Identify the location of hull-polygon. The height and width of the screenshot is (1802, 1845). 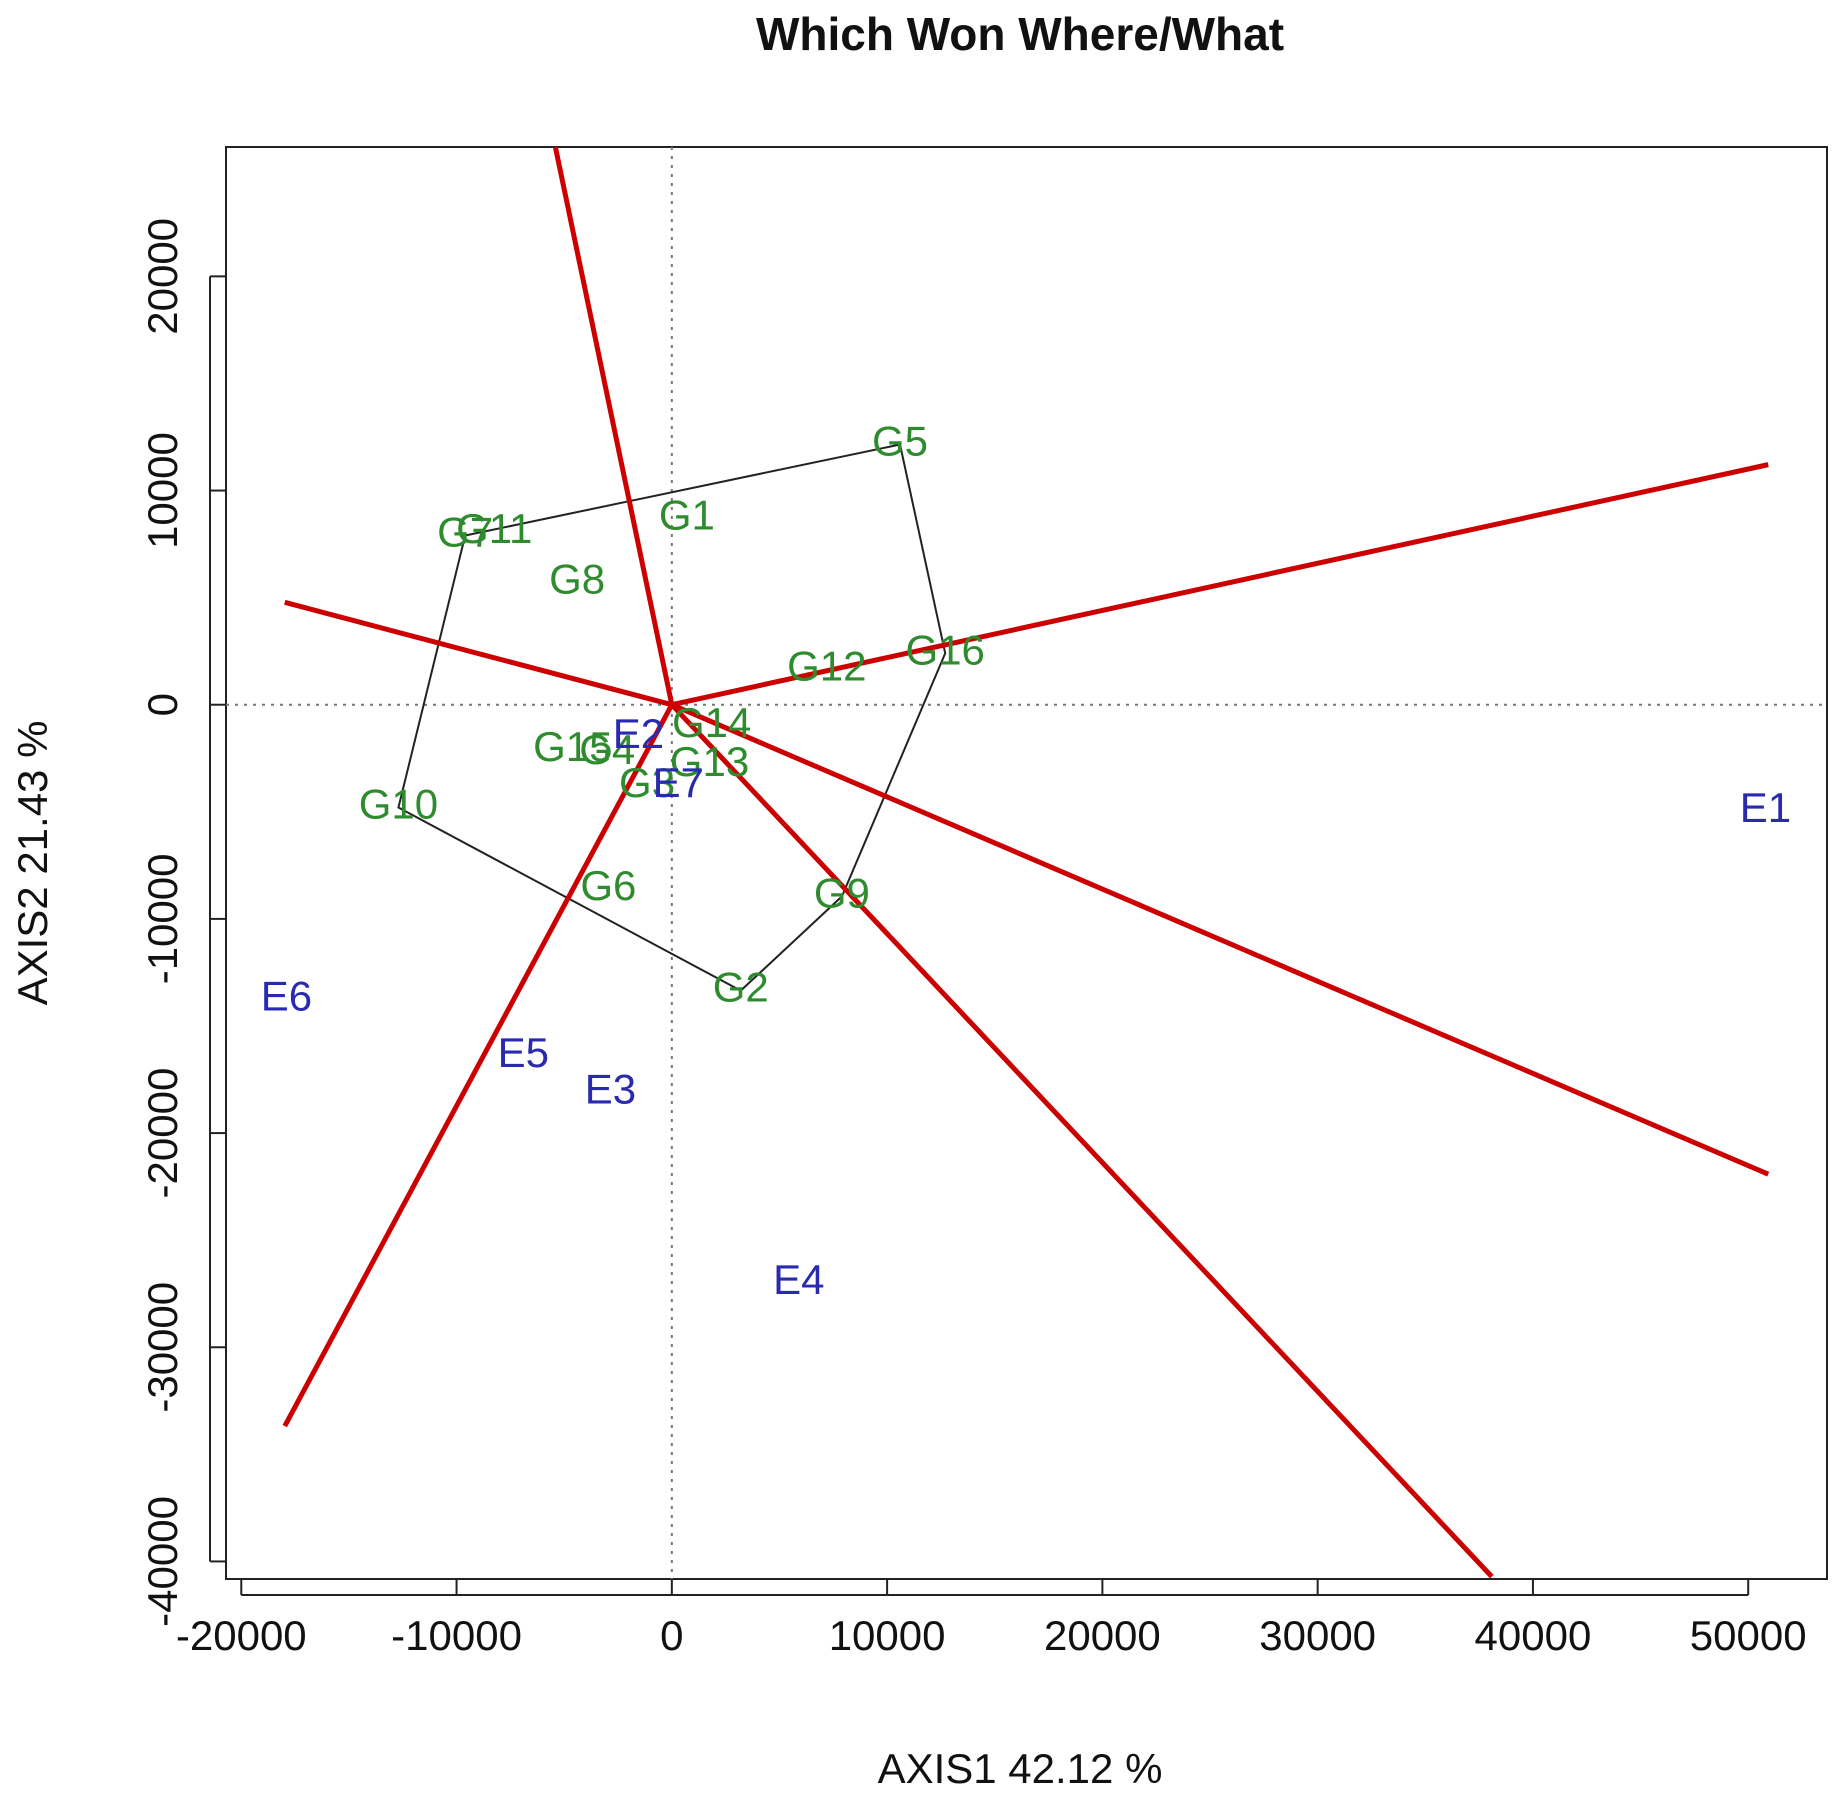
(672, 717).